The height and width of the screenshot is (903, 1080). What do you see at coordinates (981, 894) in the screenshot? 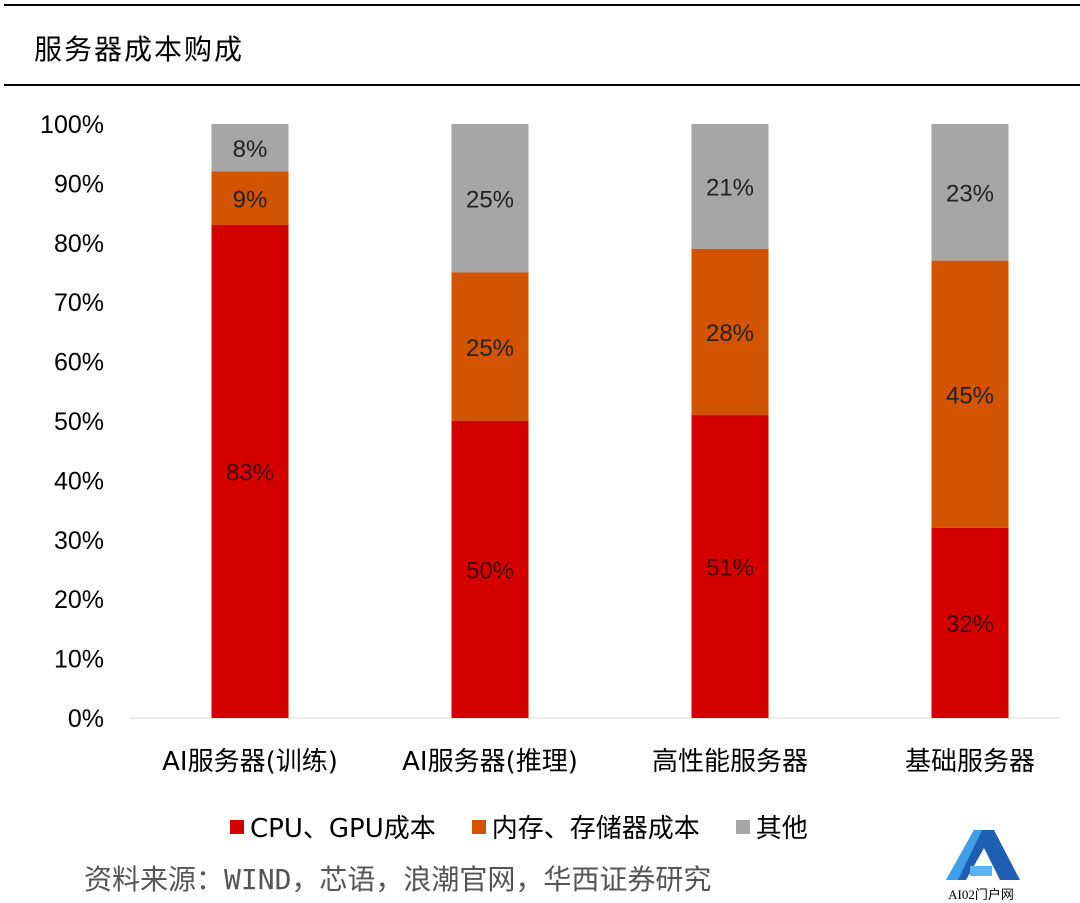
I see `watermark-text: AI02门户网` at bounding box center [981, 894].